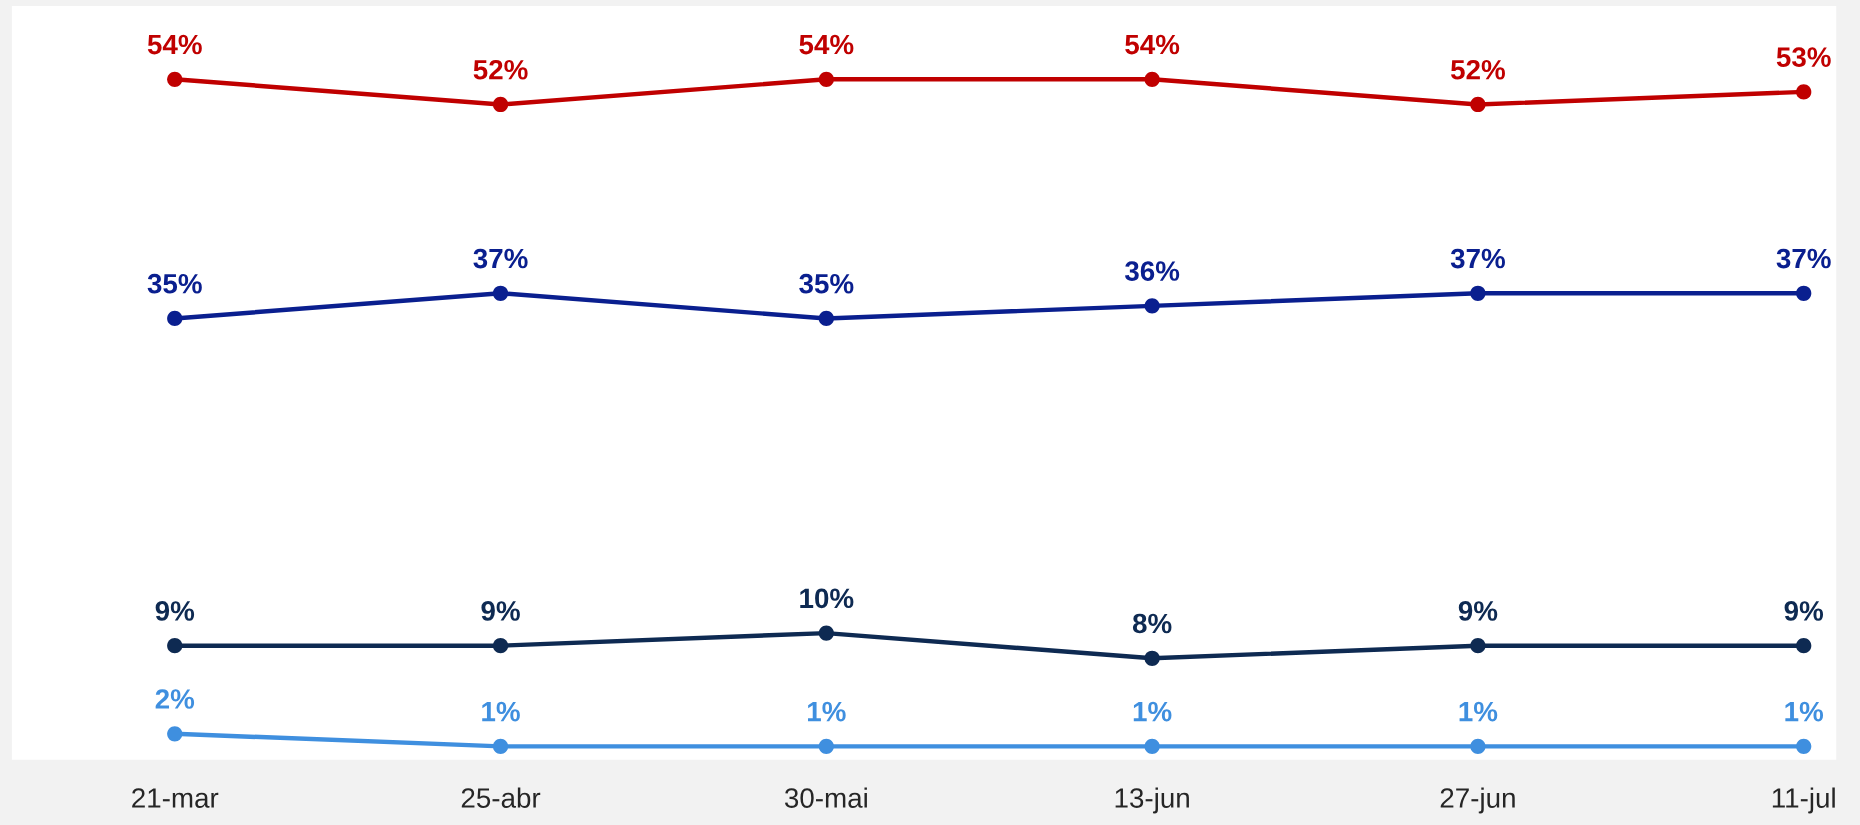 The image size is (1860, 825). I want to click on x-tick-label: 21-mar, so click(175, 798).